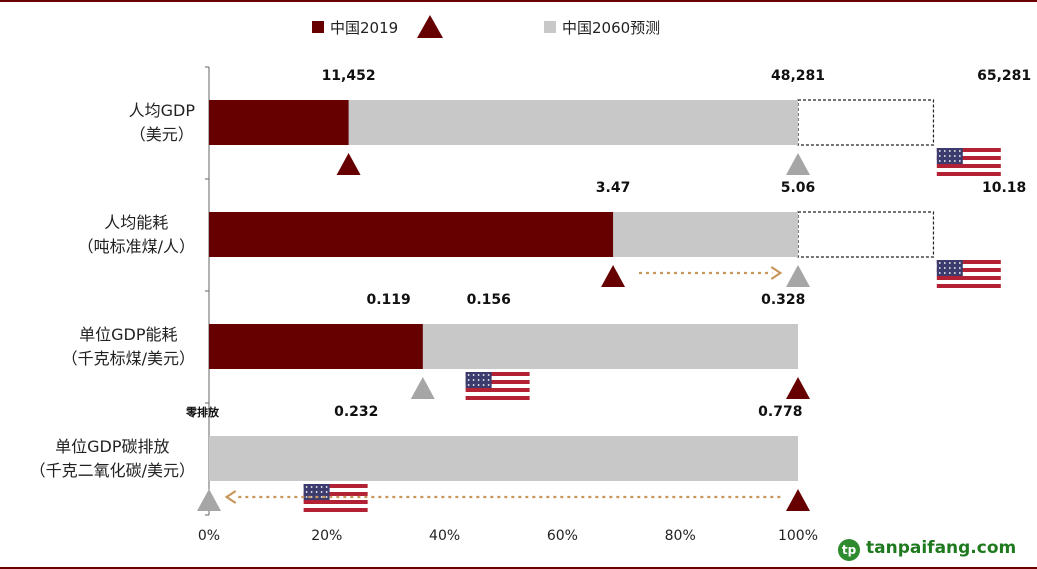  I want to click on value-label: 65,281, so click(1004, 76).